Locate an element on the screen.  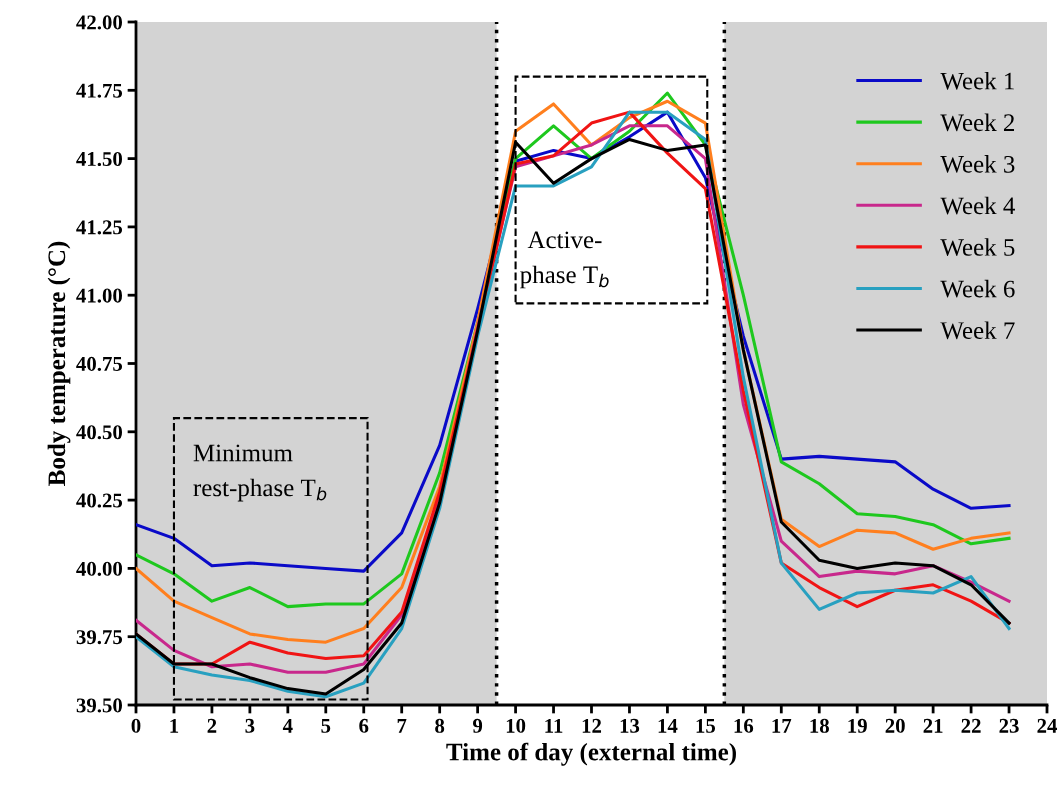
x-tick-label: 2 is located at coordinates (212, 725).